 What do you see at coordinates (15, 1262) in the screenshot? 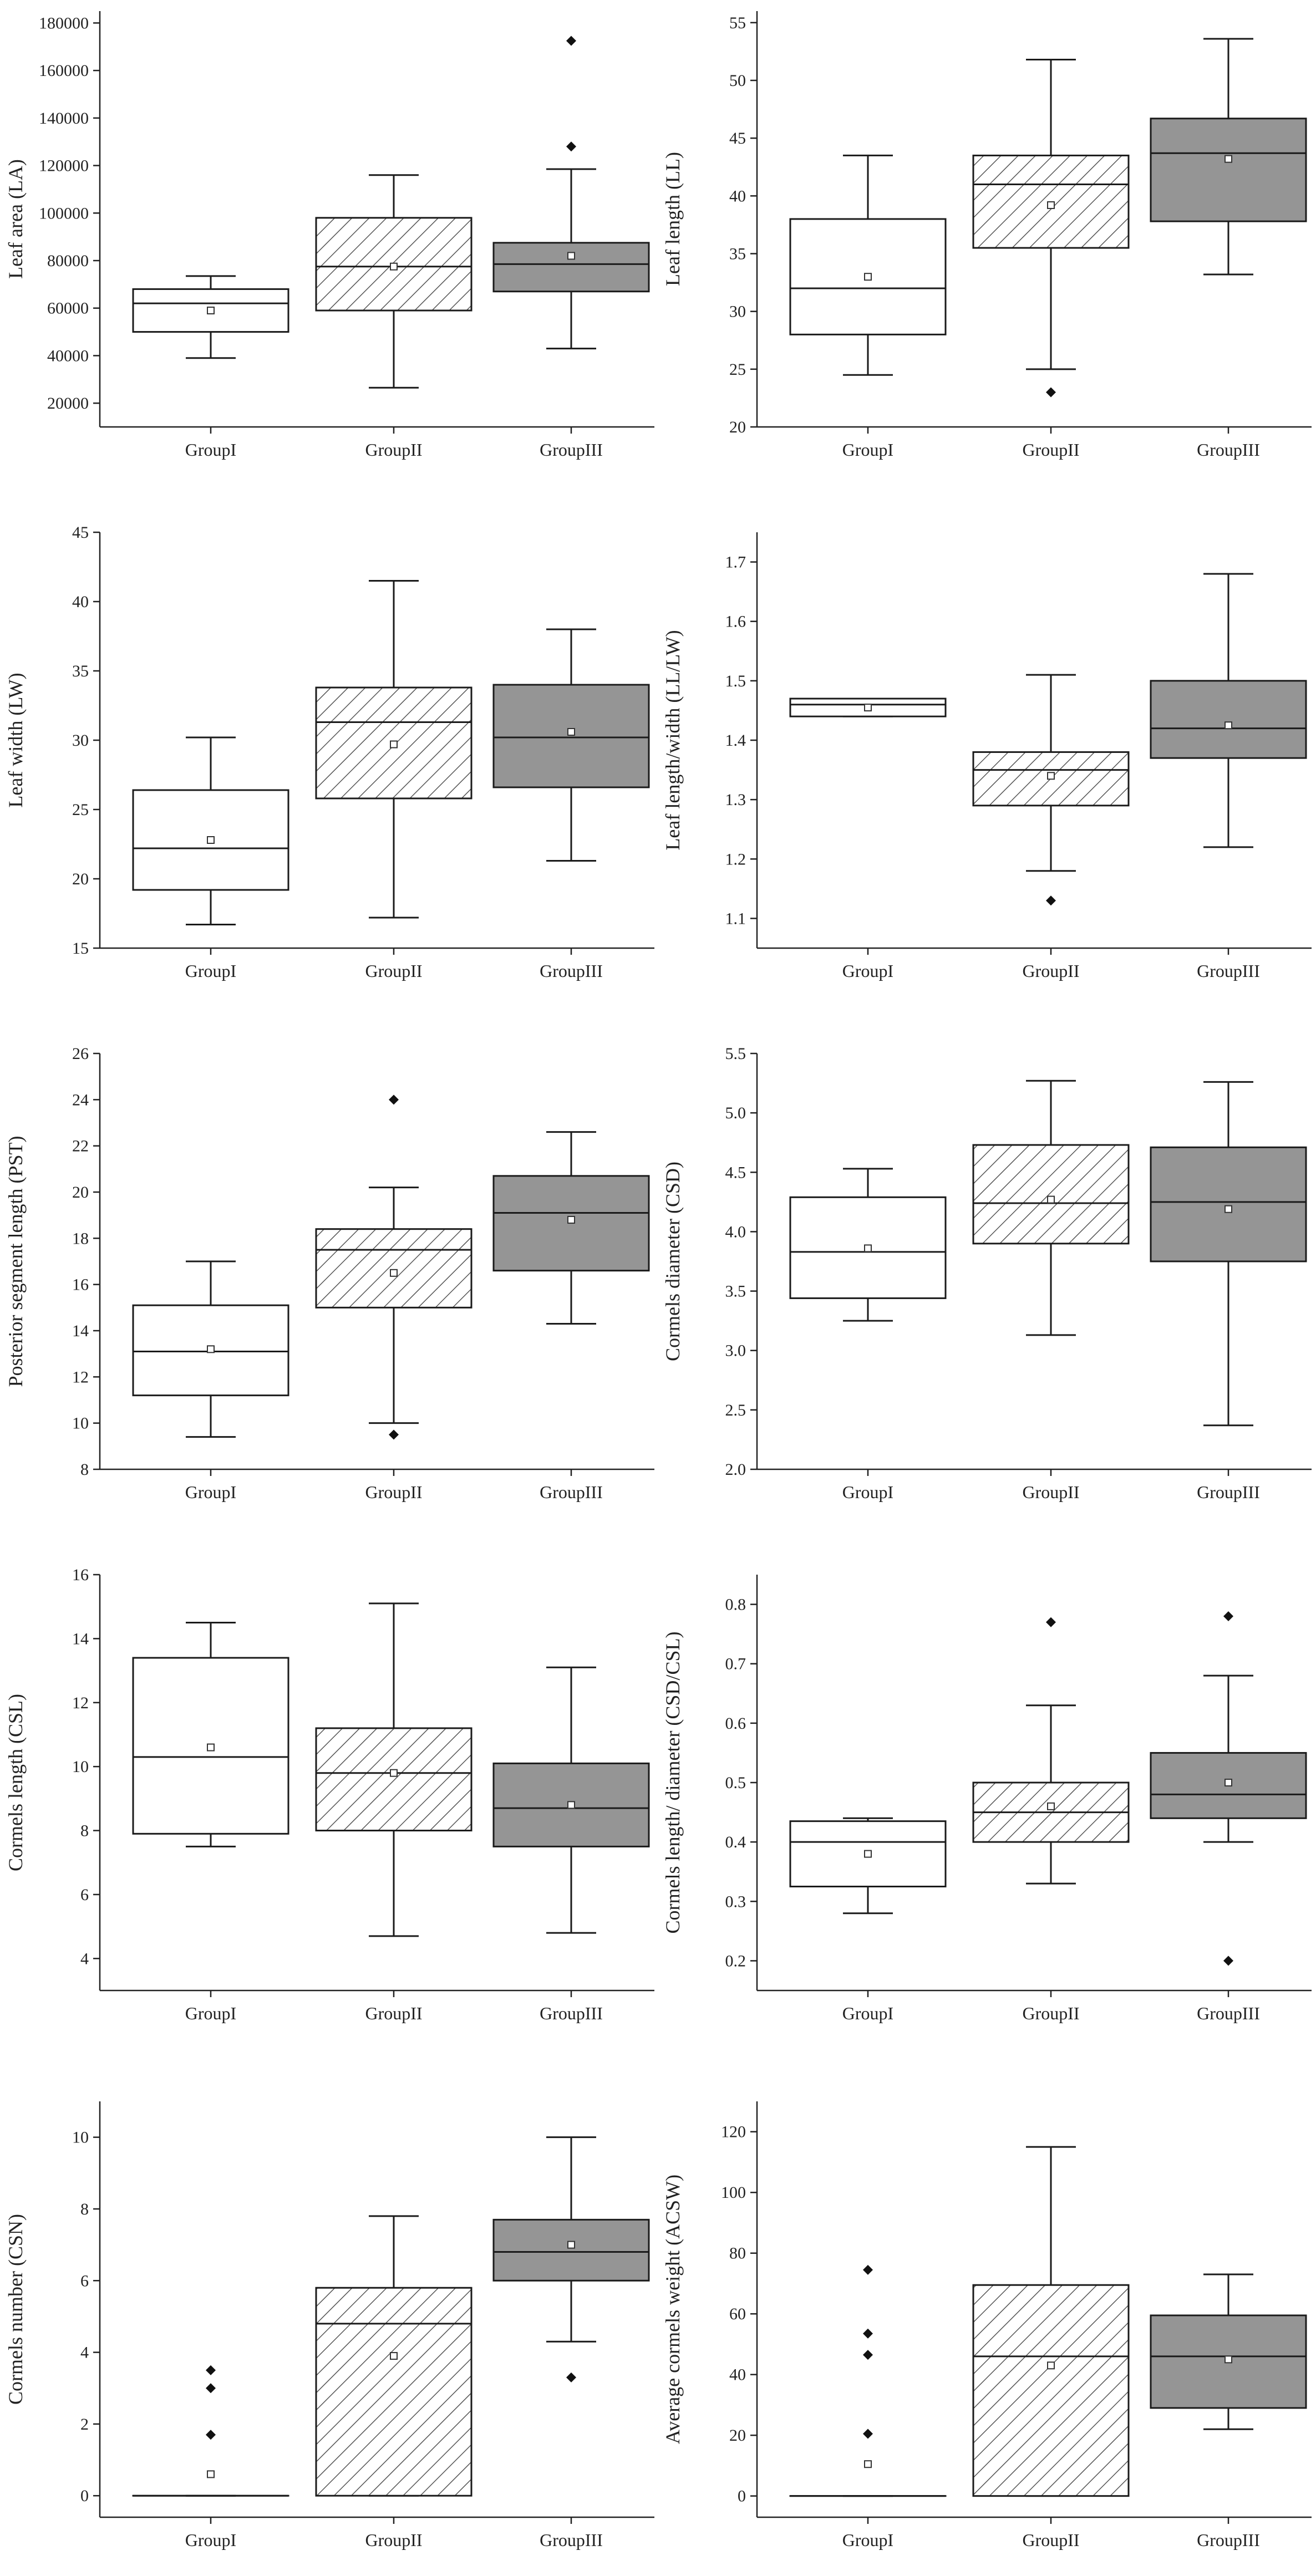
I see `y-axis-title: Posterior segment length (PST)` at bounding box center [15, 1262].